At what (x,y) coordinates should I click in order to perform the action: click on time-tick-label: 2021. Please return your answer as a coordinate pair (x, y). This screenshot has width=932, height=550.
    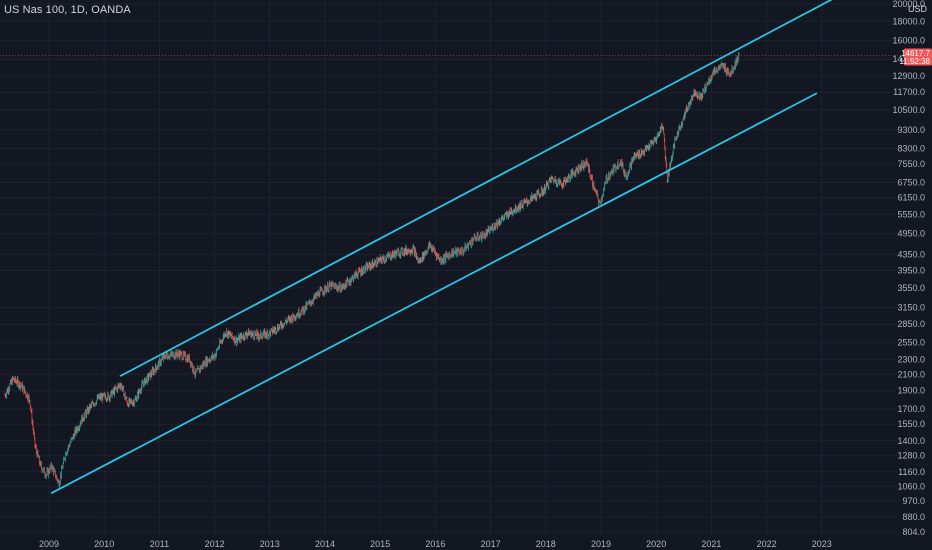
    Looking at the image, I should click on (711, 544).